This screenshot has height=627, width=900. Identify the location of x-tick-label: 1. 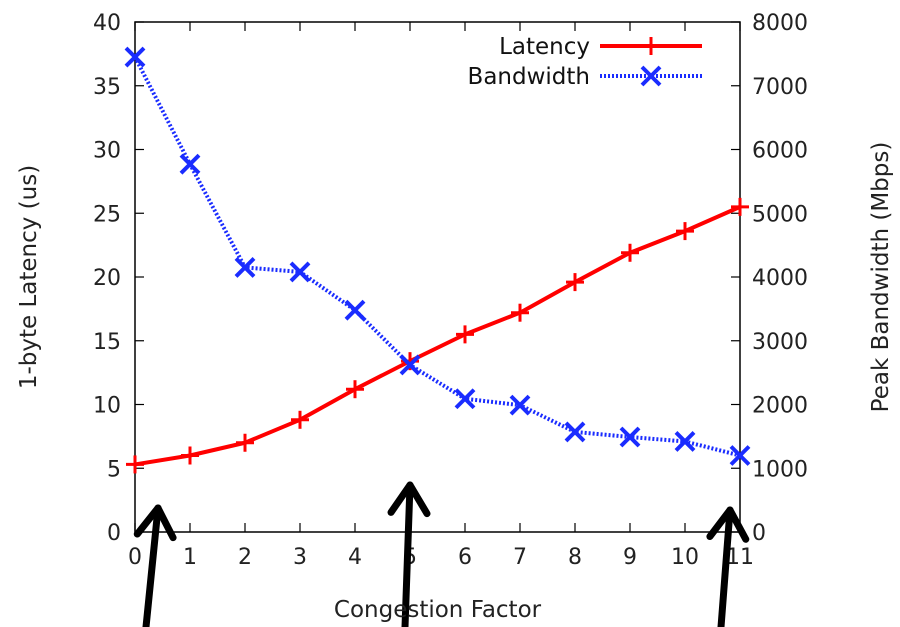
(190, 557).